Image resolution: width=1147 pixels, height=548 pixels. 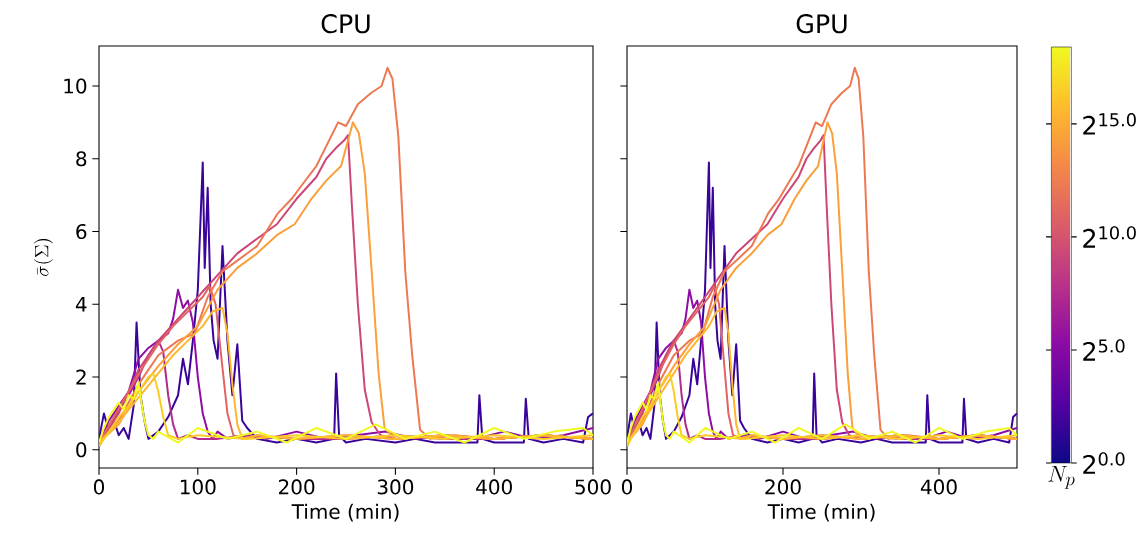 I want to click on y-tick-label: 2, so click(x=81, y=377).